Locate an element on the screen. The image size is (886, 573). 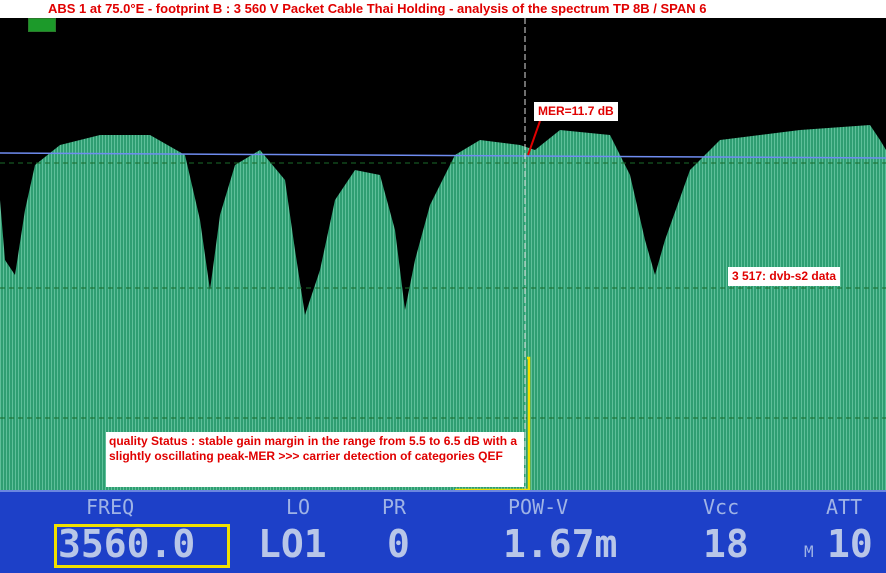
vcc-label: Vcc is located at coordinates (721, 507).